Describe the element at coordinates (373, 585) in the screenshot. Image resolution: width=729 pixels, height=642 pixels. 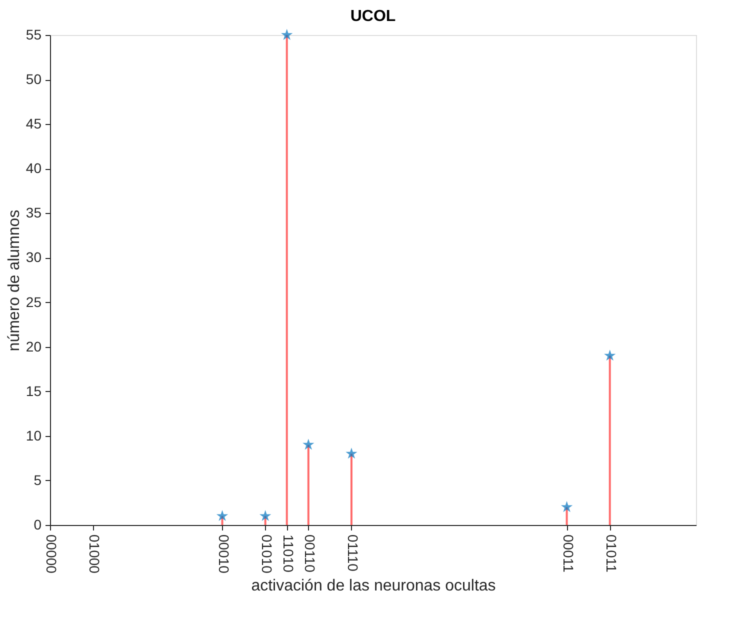
I see `x-axis-title: activación de las neuronas ocultas` at that location.